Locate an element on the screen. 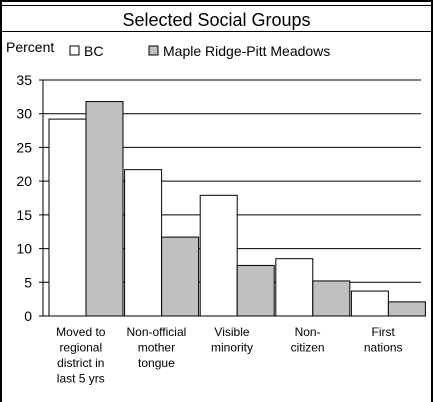 Image resolution: width=433 pixels, height=402 pixels. x-category-label-line: nations is located at coordinates (383, 348).